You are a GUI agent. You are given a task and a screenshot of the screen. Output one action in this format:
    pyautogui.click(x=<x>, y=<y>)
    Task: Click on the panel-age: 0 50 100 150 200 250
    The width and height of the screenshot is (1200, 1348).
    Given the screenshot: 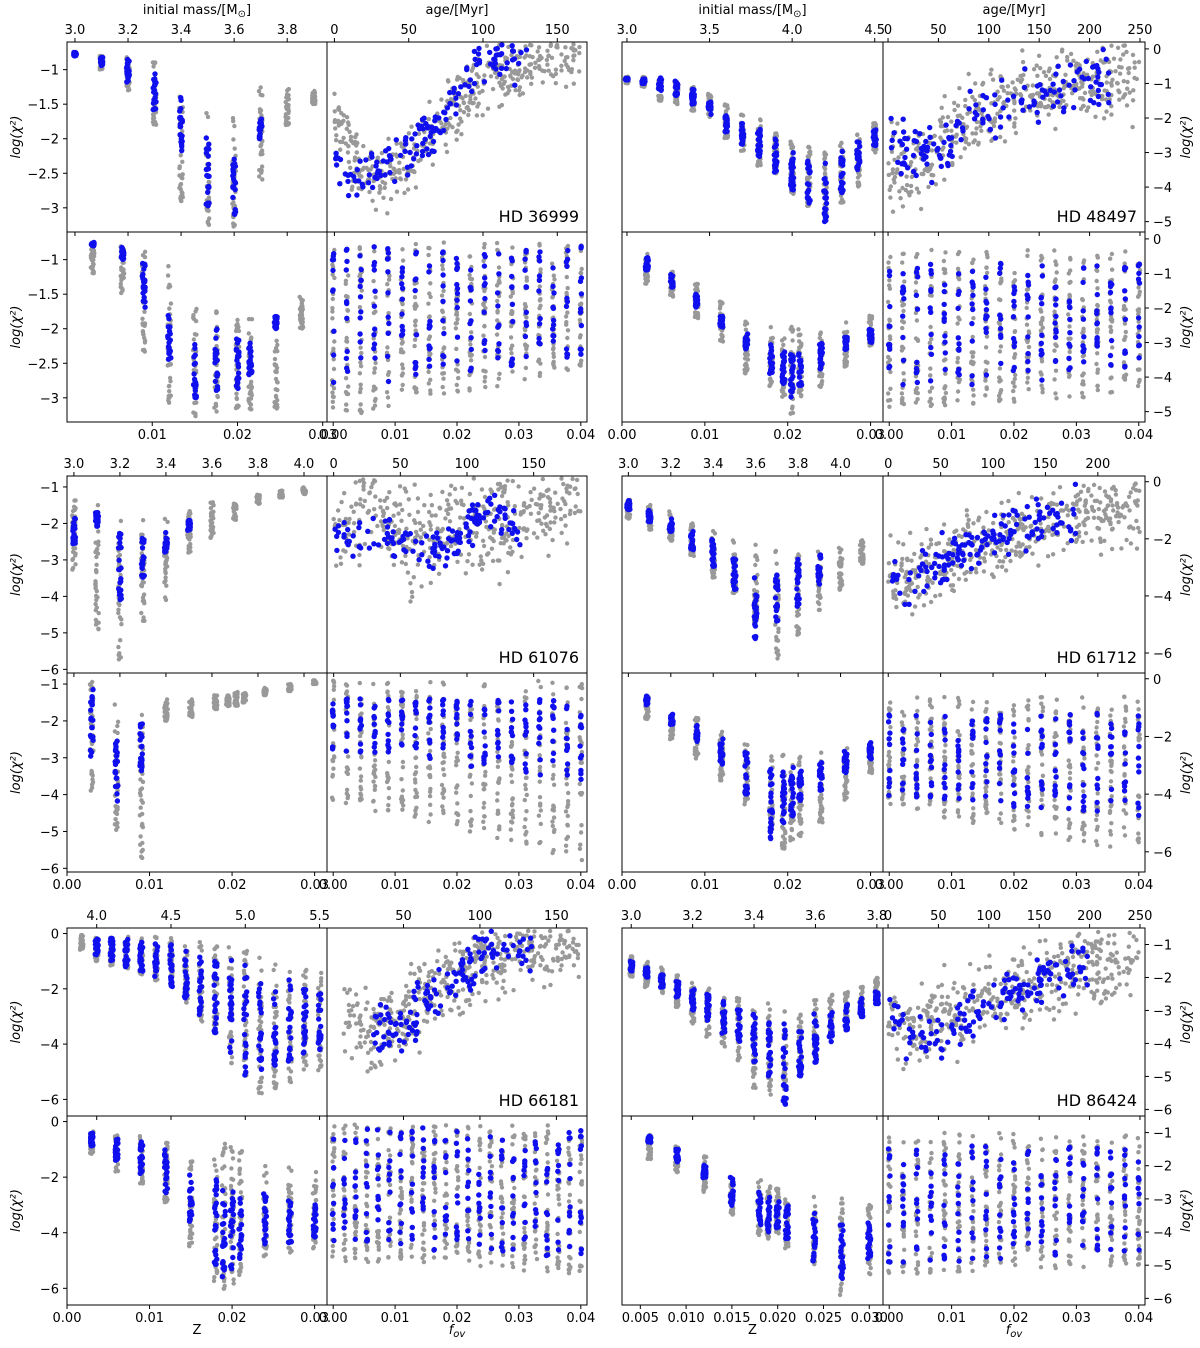 What is the action you would take?
    pyautogui.click(x=1017, y=129)
    